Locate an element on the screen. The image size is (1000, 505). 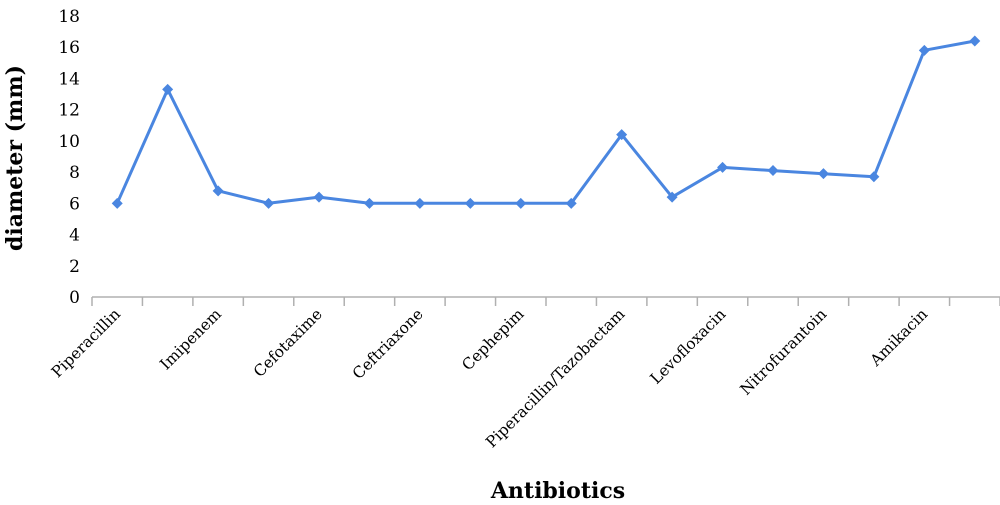
y-tick-label: 16 is located at coordinates (69, 48).